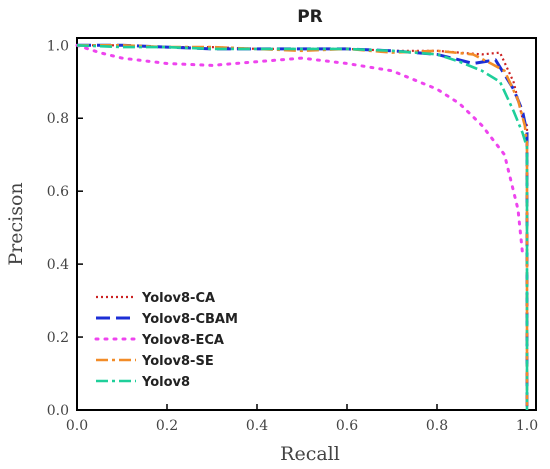 The height and width of the screenshot is (469, 550). What do you see at coordinates (58, 411) in the screenshot?
I see `y-tick-label: 0.0` at bounding box center [58, 411].